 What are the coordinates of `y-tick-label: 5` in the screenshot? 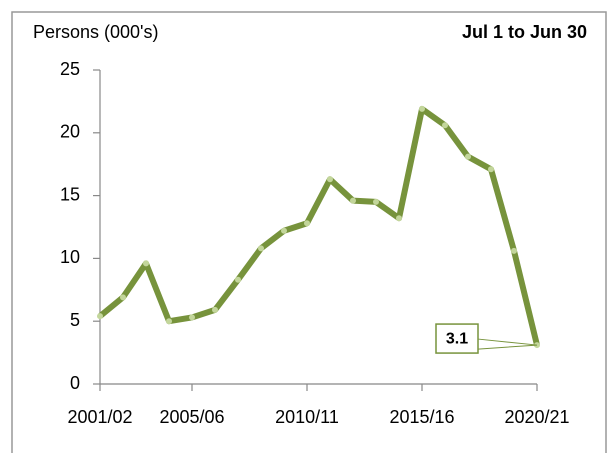 It's located at (75, 320).